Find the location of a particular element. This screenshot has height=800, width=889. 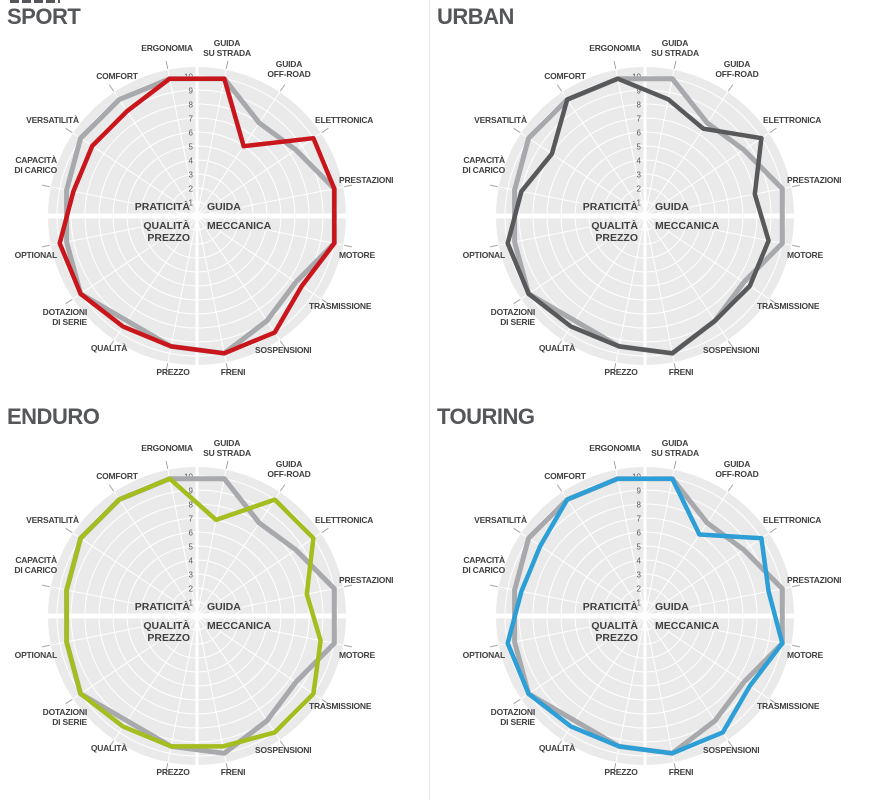

scale-tick-label: 8 is located at coordinates (191, 505).